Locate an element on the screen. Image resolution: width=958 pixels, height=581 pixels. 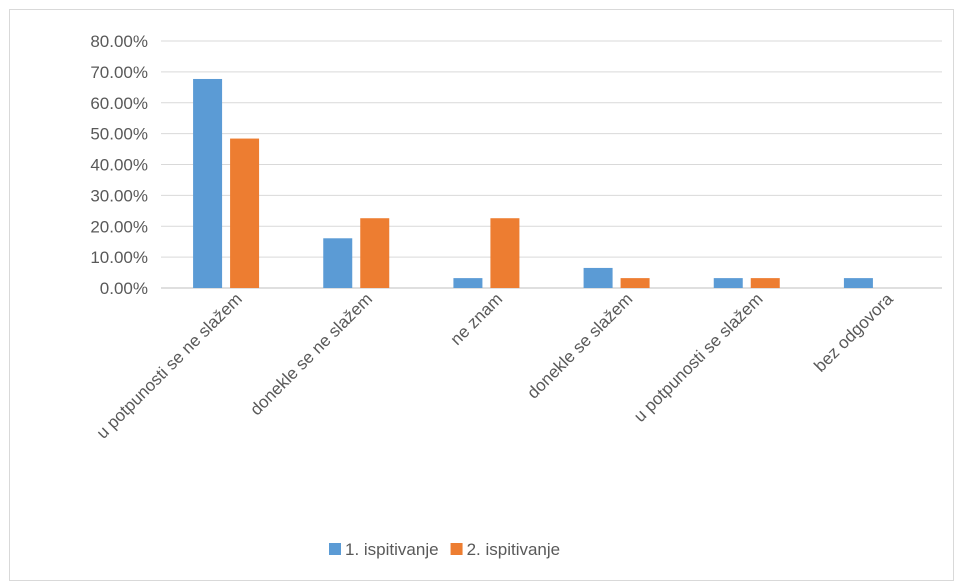
y-tick-label: 60.00% is located at coordinates (119, 103).